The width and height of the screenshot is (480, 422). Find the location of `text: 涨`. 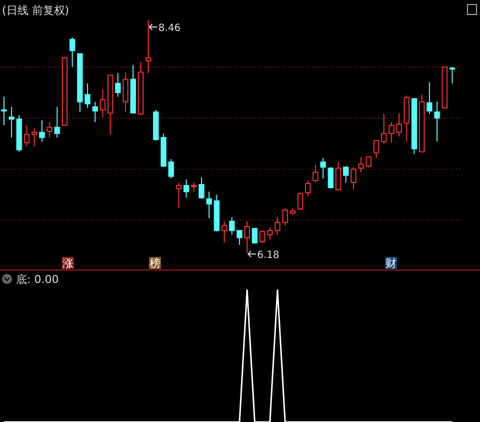

text: 涨 is located at coordinates (68, 263).